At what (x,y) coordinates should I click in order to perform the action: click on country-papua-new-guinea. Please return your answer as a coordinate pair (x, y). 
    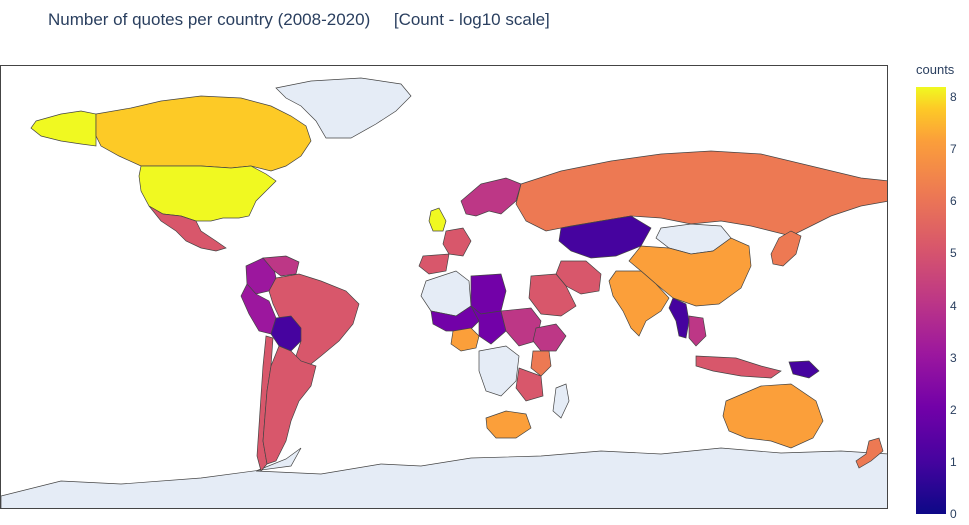
    Looking at the image, I should click on (804, 369).